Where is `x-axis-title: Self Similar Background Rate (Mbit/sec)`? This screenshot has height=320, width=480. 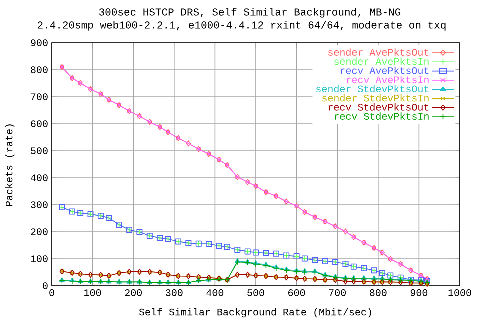 x-axis-title: Self Similar Background Rate (Mbit/sec) is located at coordinates (255, 313).